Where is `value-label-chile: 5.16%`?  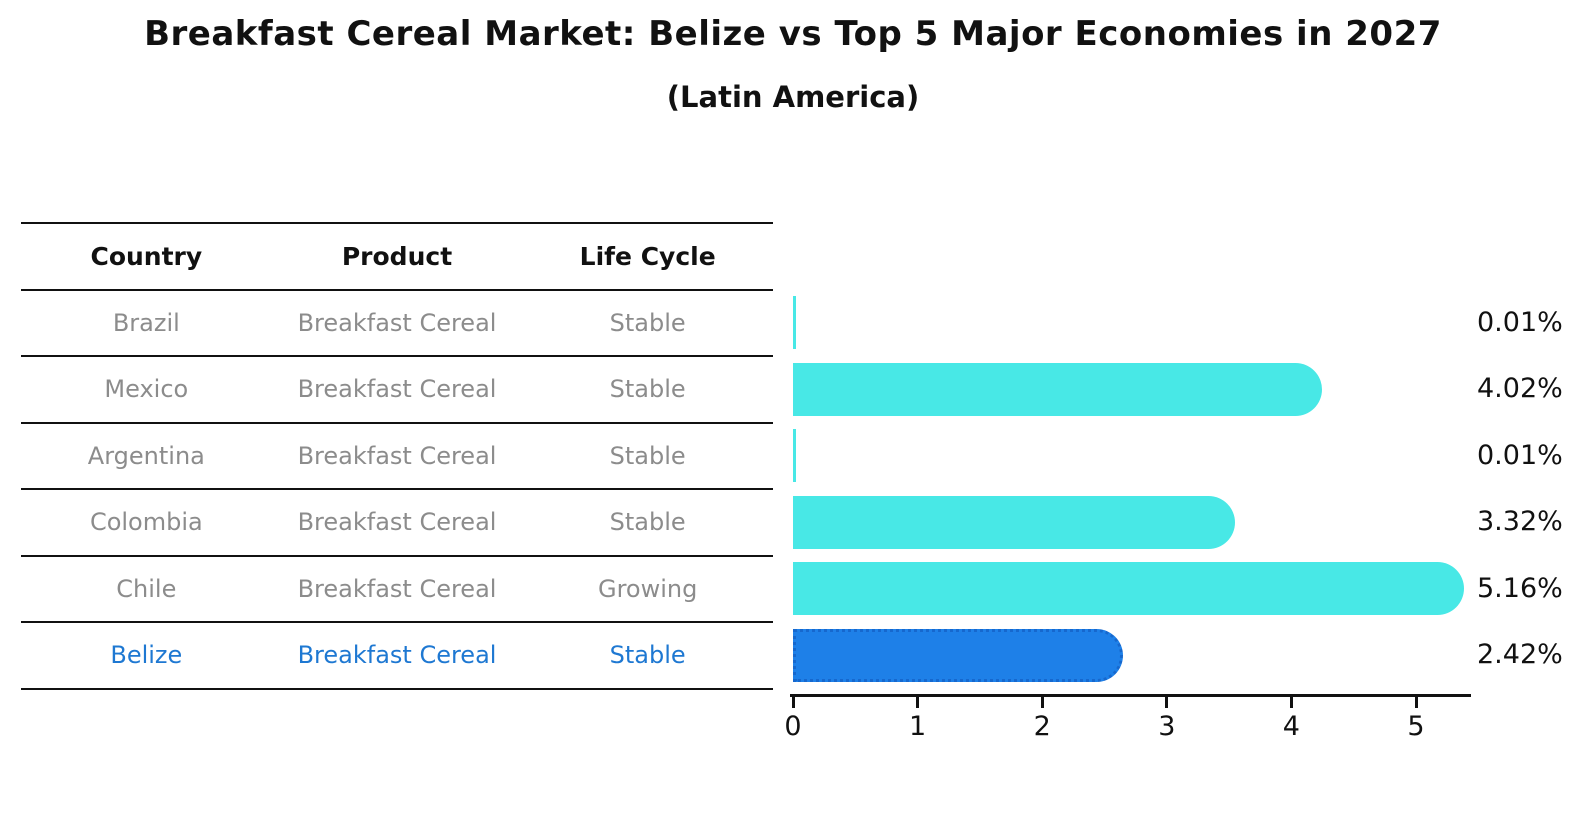 value-label-chile: 5.16% is located at coordinates (1520, 588).